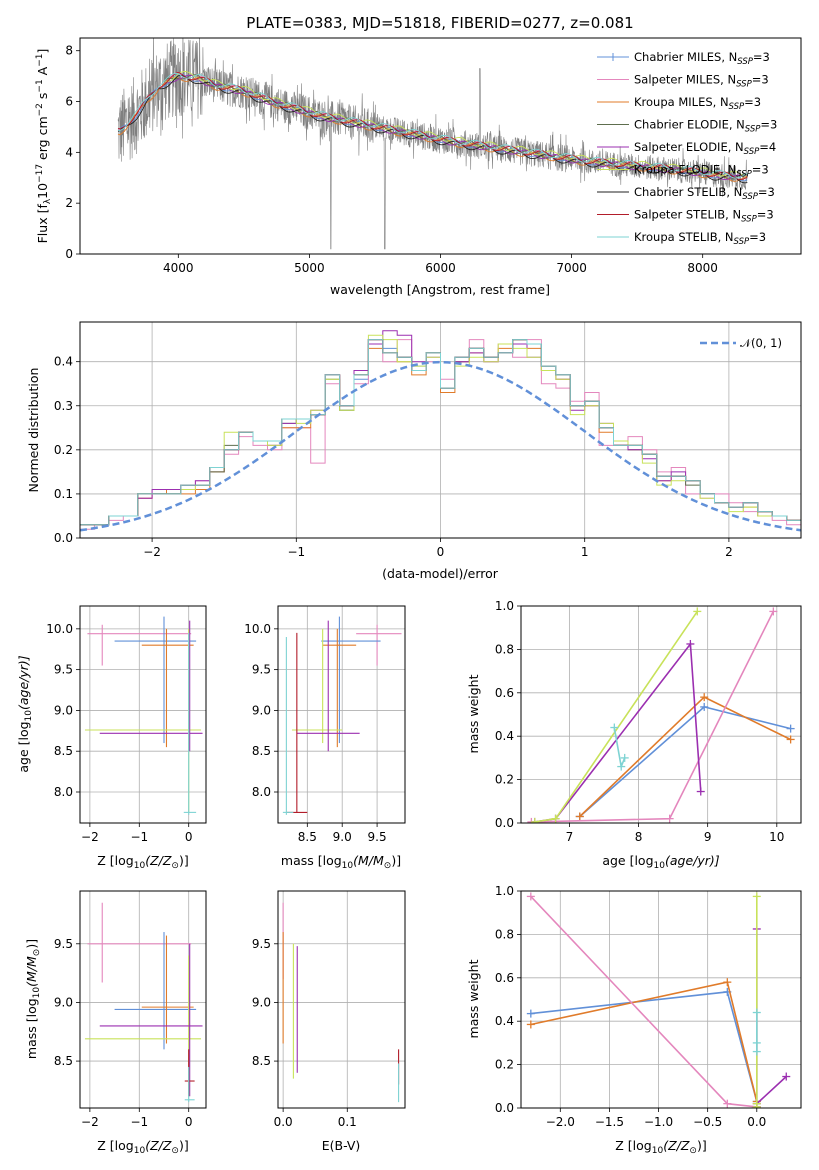  I want to click on x-tick-label: 7, so click(570, 837).